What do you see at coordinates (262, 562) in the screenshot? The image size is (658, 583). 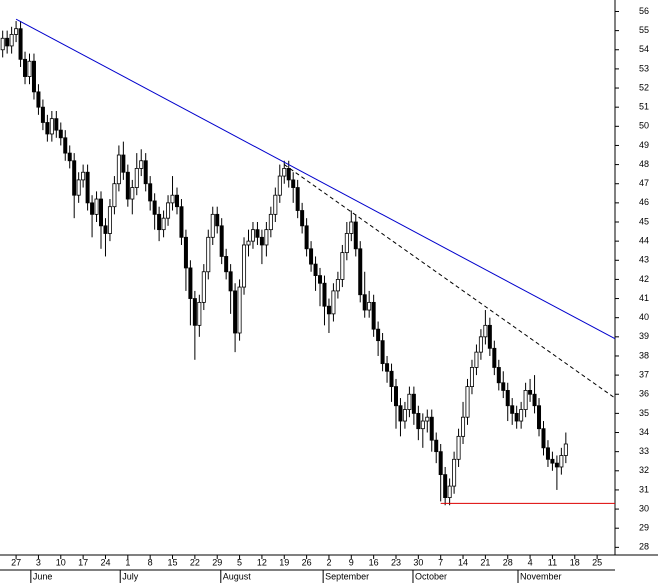 I see `x-tick-label: 12` at bounding box center [262, 562].